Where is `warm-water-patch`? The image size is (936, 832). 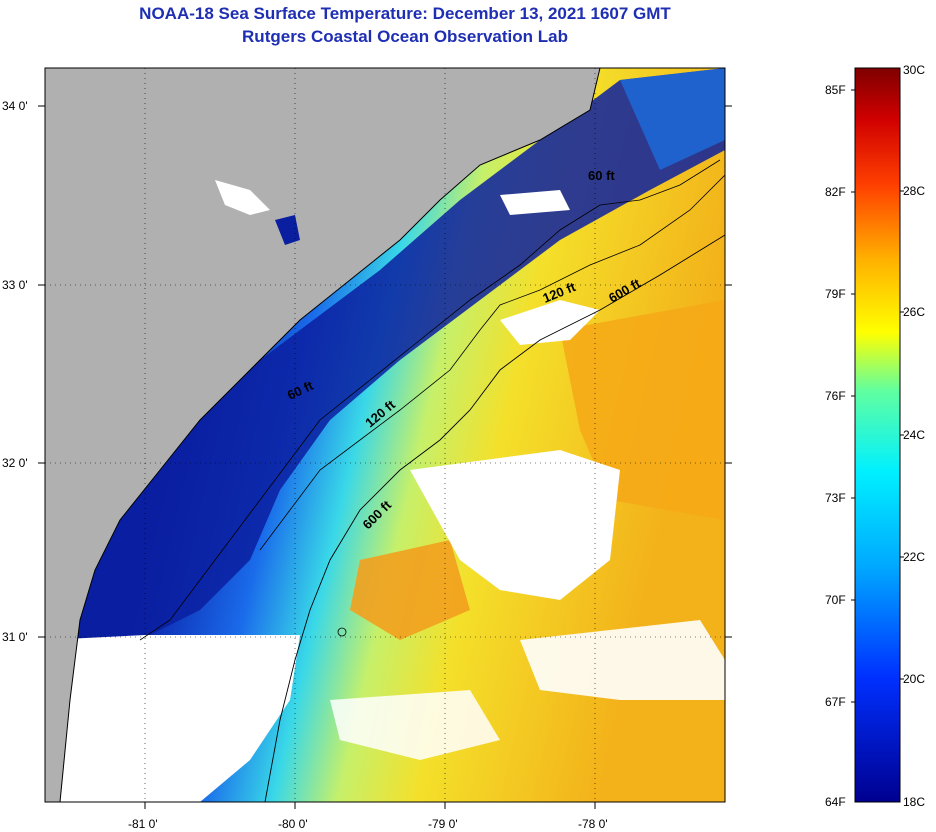
warm-water-patch is located at coordinates (410, 590).